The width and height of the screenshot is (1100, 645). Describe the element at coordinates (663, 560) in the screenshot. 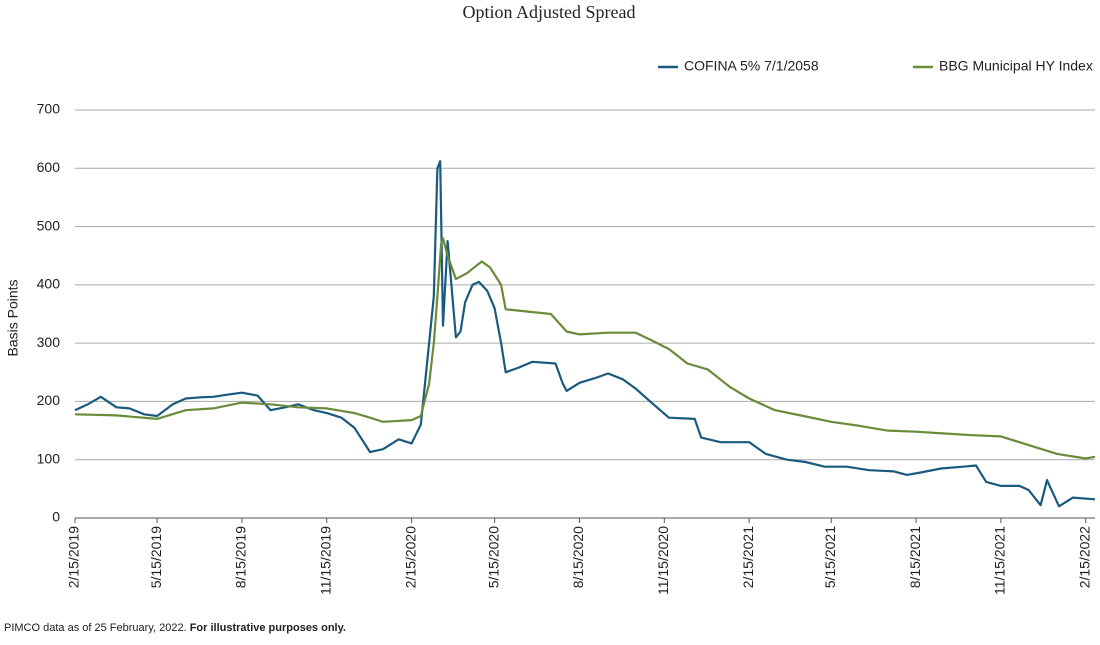

I see `x-tick-label: 11/15/2020` at that location.